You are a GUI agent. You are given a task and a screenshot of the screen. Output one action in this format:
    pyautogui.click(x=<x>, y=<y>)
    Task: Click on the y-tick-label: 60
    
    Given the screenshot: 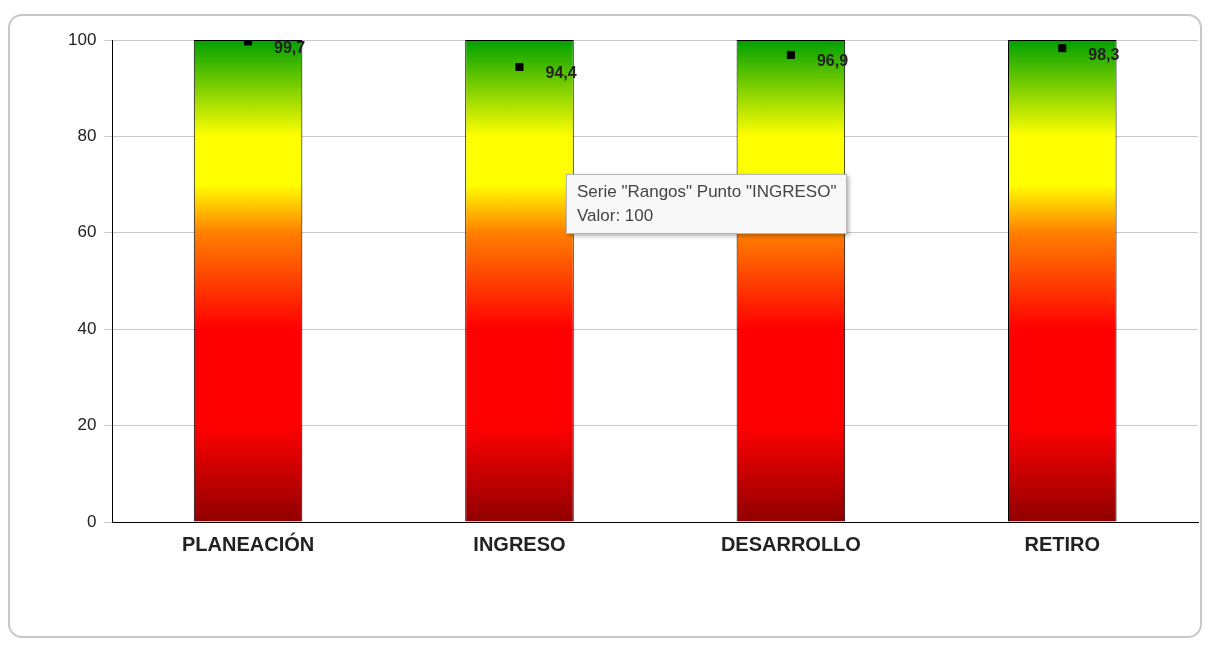 What is the action you would take?
    pyautogui.click(x=87, y=232)
    